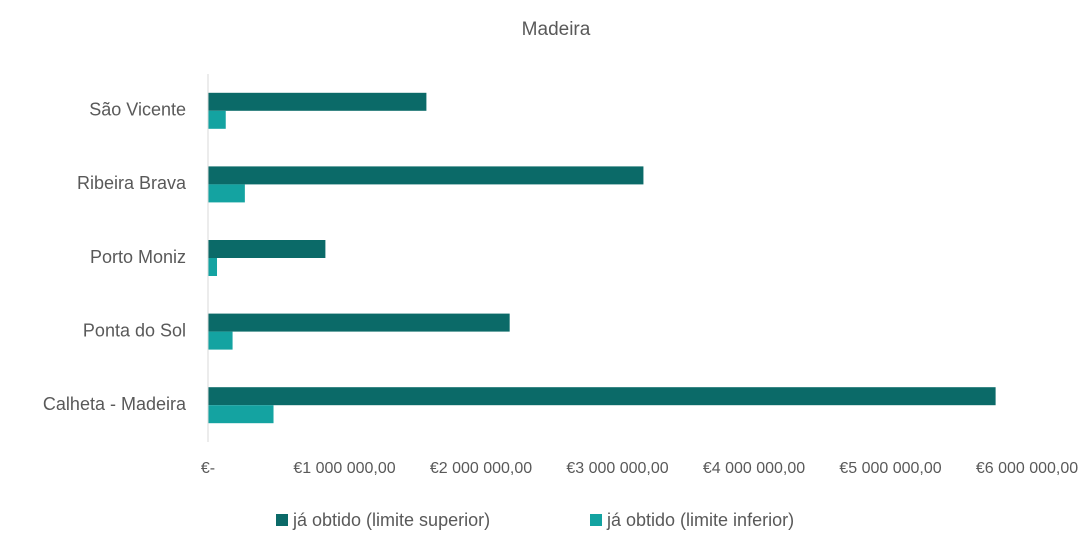 The height and width of the screenshot is (534, 1089). Describe the element at coordinates (481, 468) in the screenshot. I see `x-tick-label: €2 000 000,00` at that location.